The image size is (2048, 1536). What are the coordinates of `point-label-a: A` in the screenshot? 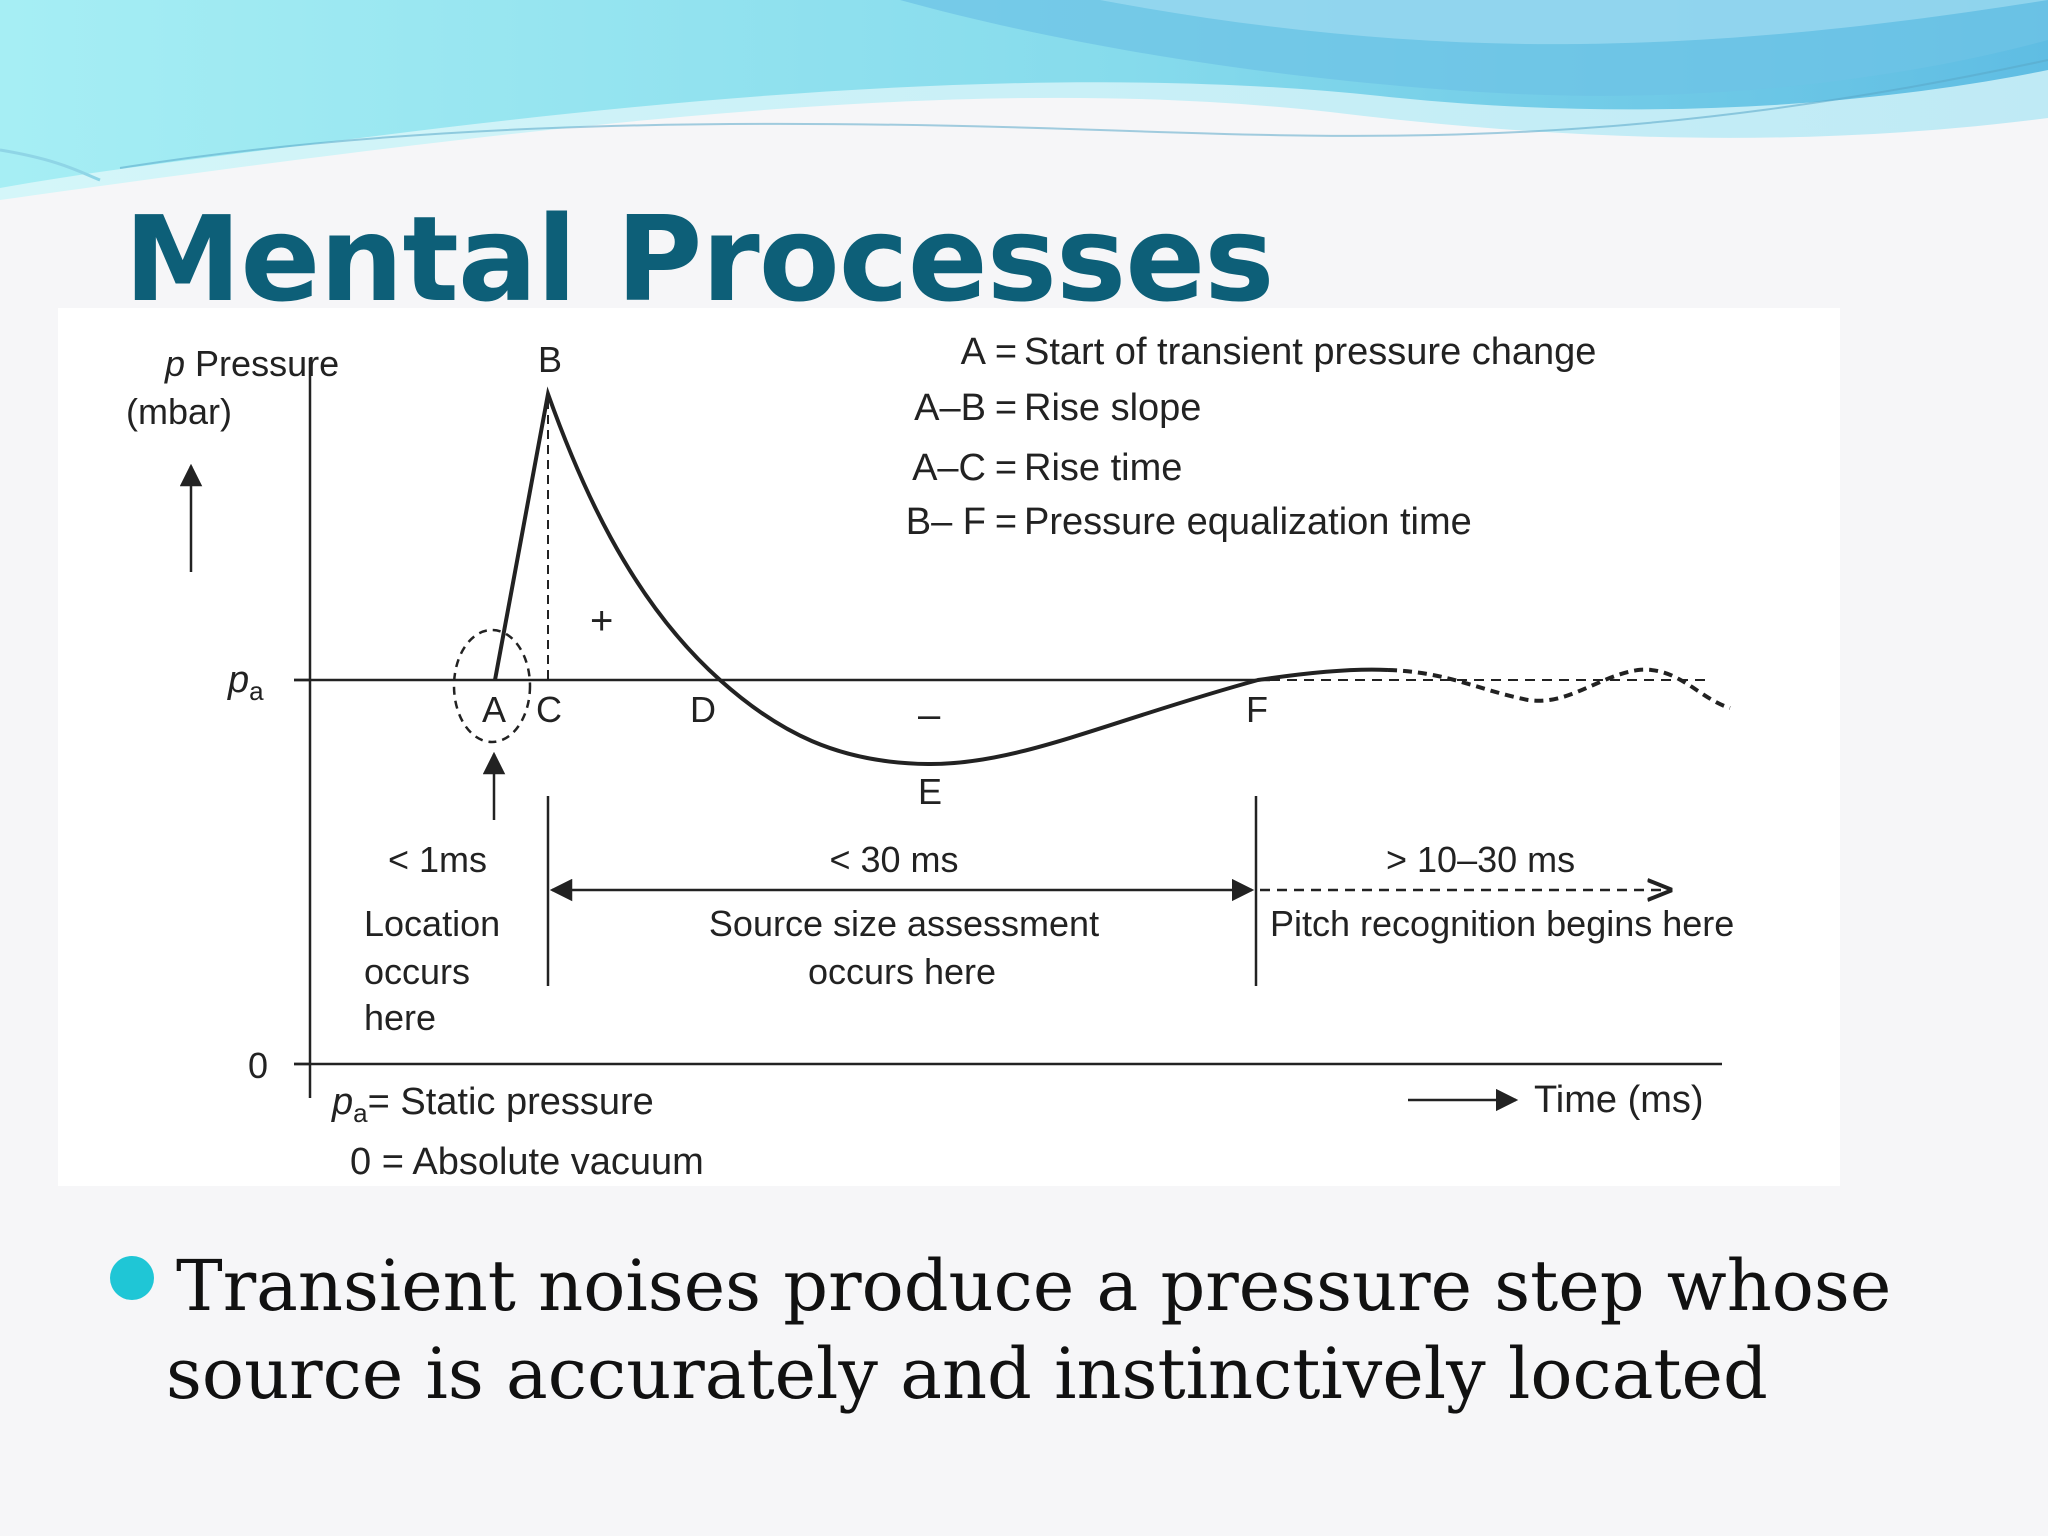 It's located at (494, 709).